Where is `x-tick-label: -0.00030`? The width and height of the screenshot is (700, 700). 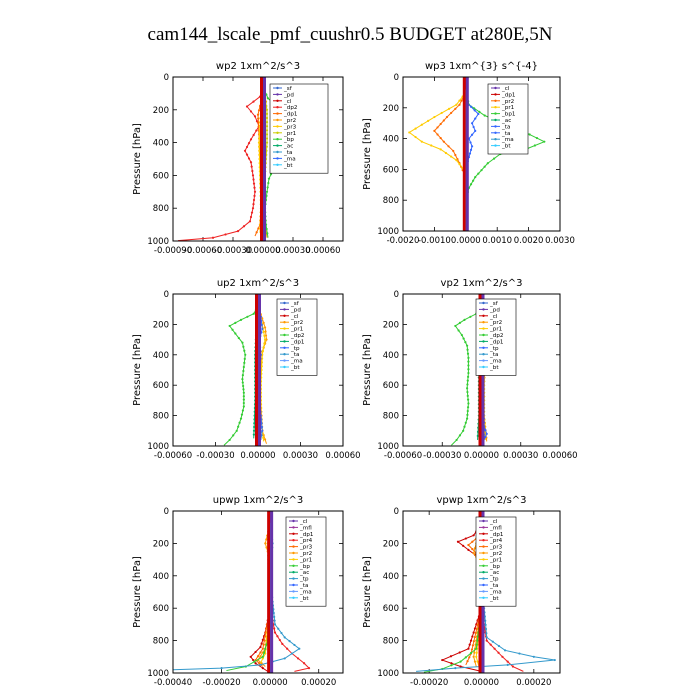 x-tick-label: -0.00030 is located at coordinates (215, 456).